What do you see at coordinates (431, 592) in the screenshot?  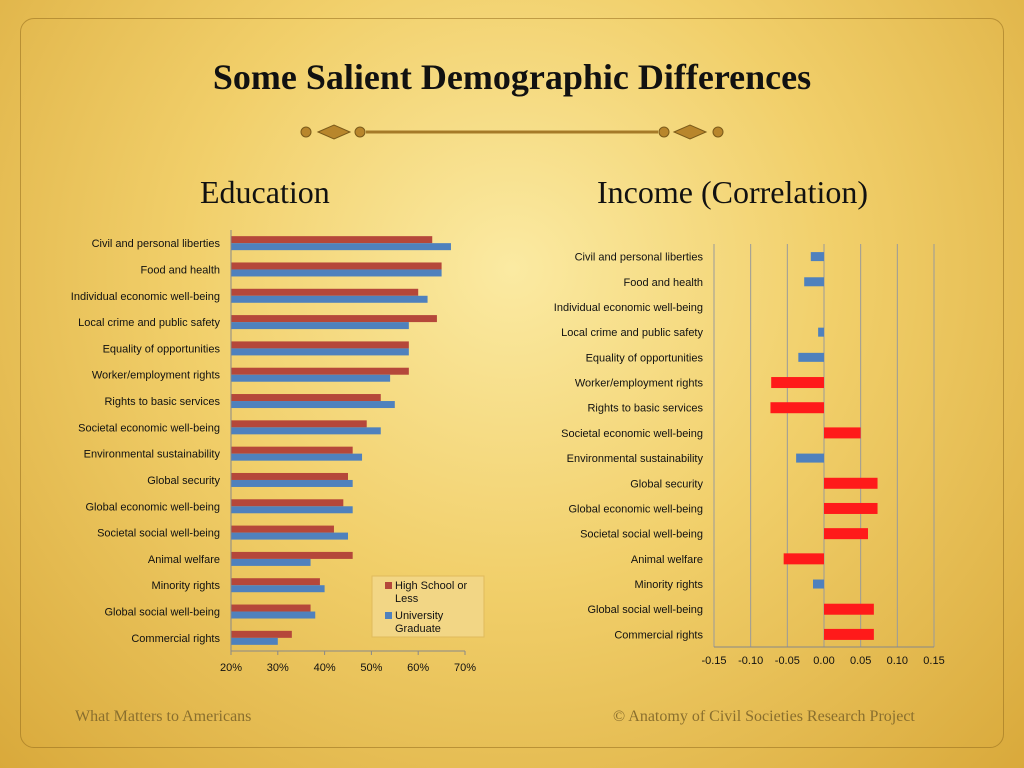 I see `edu-legend-label-high-school: High School or Less` at bounding box center [431, 592].